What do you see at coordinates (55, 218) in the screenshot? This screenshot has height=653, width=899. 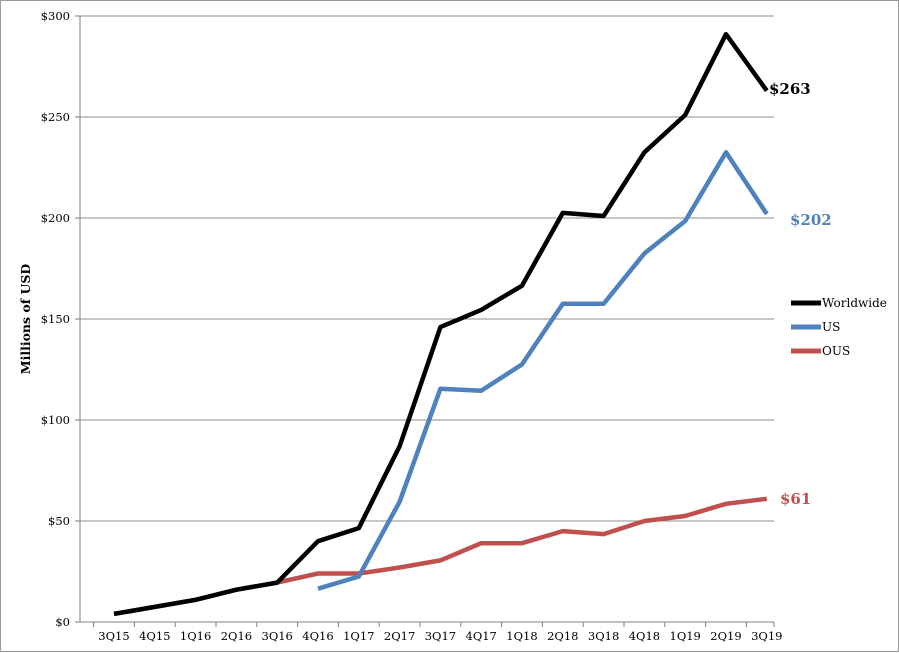 I see `y-tick-label: $200` at bounding box center [55, 218].